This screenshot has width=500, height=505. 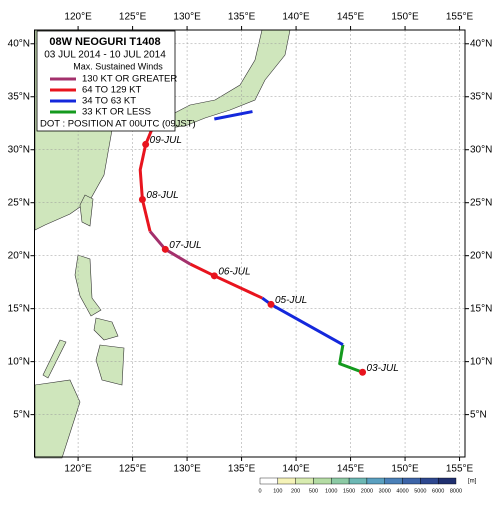 What do you see at coordinates (367, 491) in the screenshot?
I see `scale-label: 2000` at bounding box center [367, 491].